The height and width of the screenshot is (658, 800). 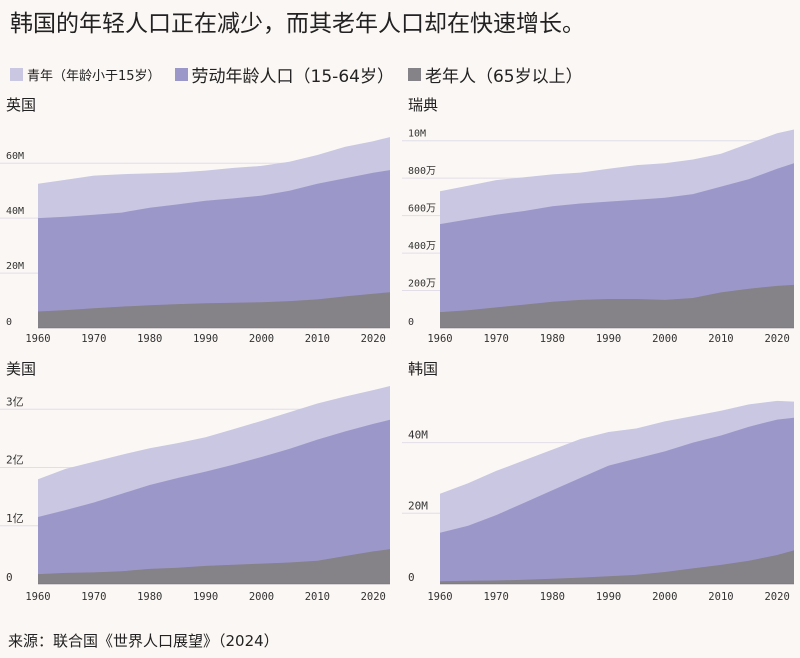 What do you see at coordinates (15, 518) in the screenshot?
I see `y-tick-label: 1亿` at bounding box center [15, 518].